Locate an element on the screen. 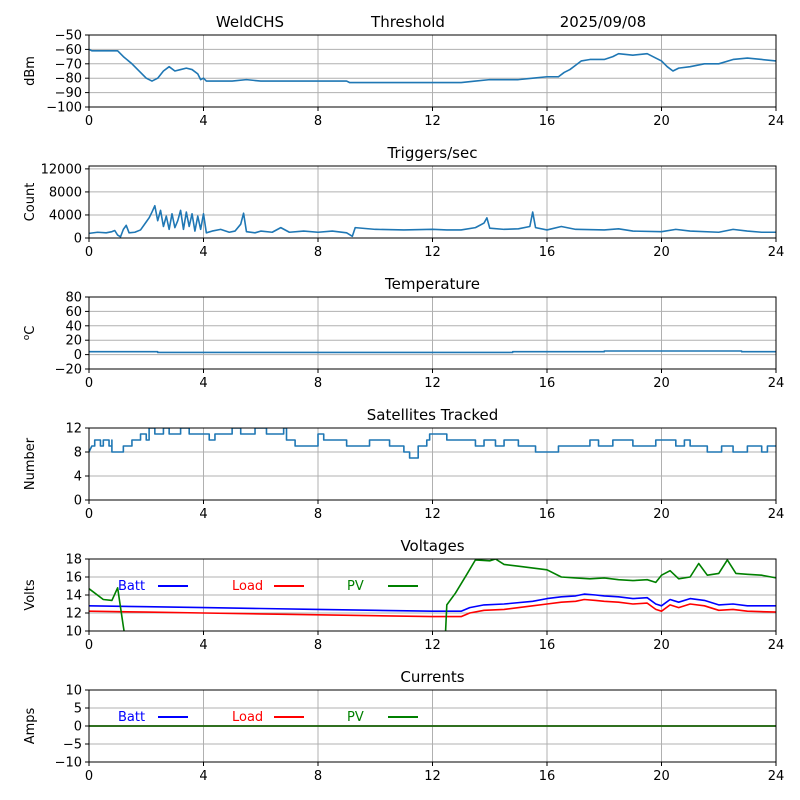 This screenshot has width=800, height=800. currents-x-tick-label: 16 is located at coordinates (547, 776).